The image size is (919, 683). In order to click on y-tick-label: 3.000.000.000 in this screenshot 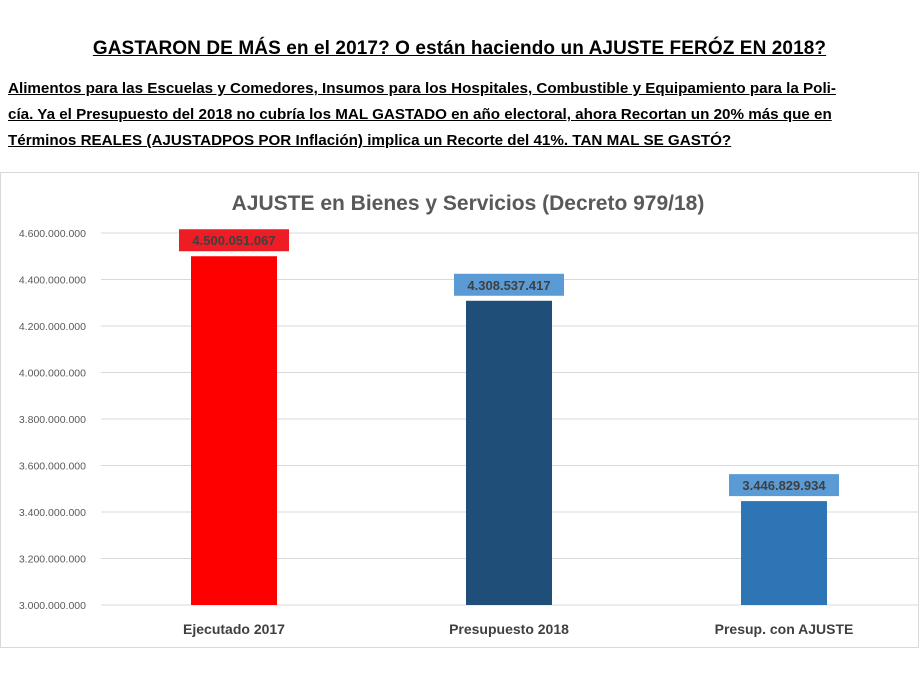, I will do `click(52, 606)`.